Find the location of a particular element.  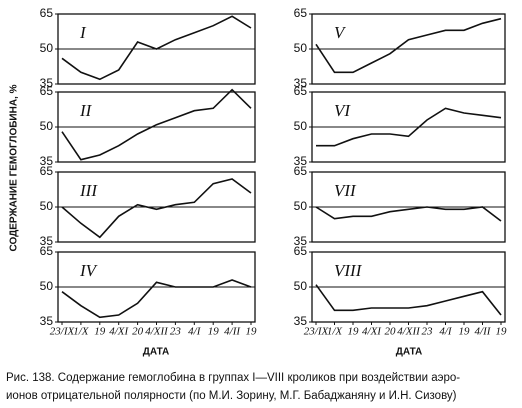

panel-title: VII is located at coordinates (345, 190).